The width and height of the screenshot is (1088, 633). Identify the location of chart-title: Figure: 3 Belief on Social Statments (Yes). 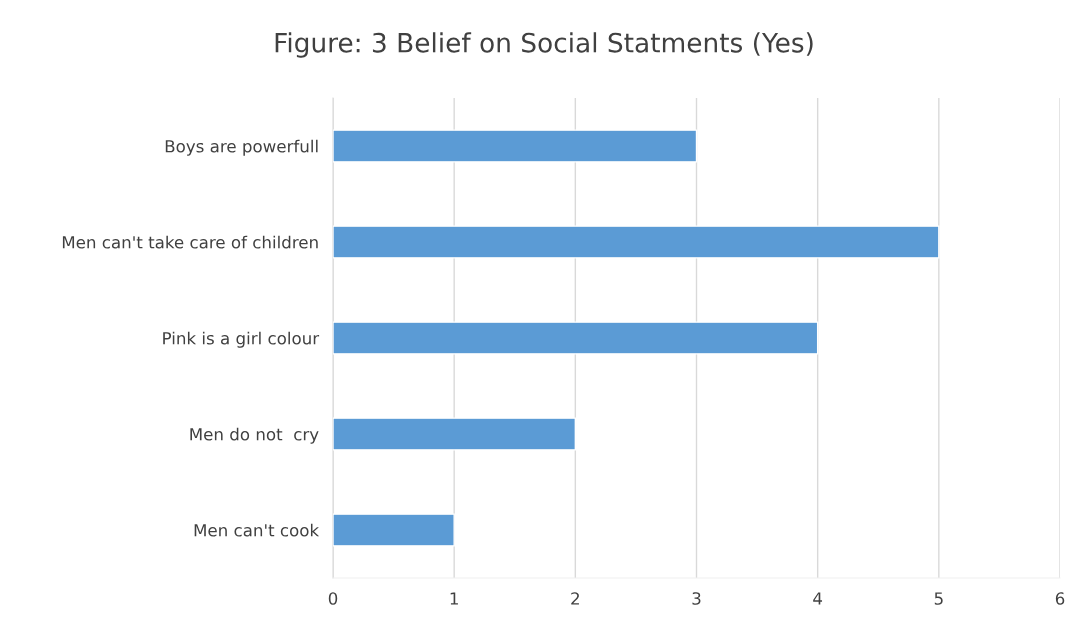
(544, 45).